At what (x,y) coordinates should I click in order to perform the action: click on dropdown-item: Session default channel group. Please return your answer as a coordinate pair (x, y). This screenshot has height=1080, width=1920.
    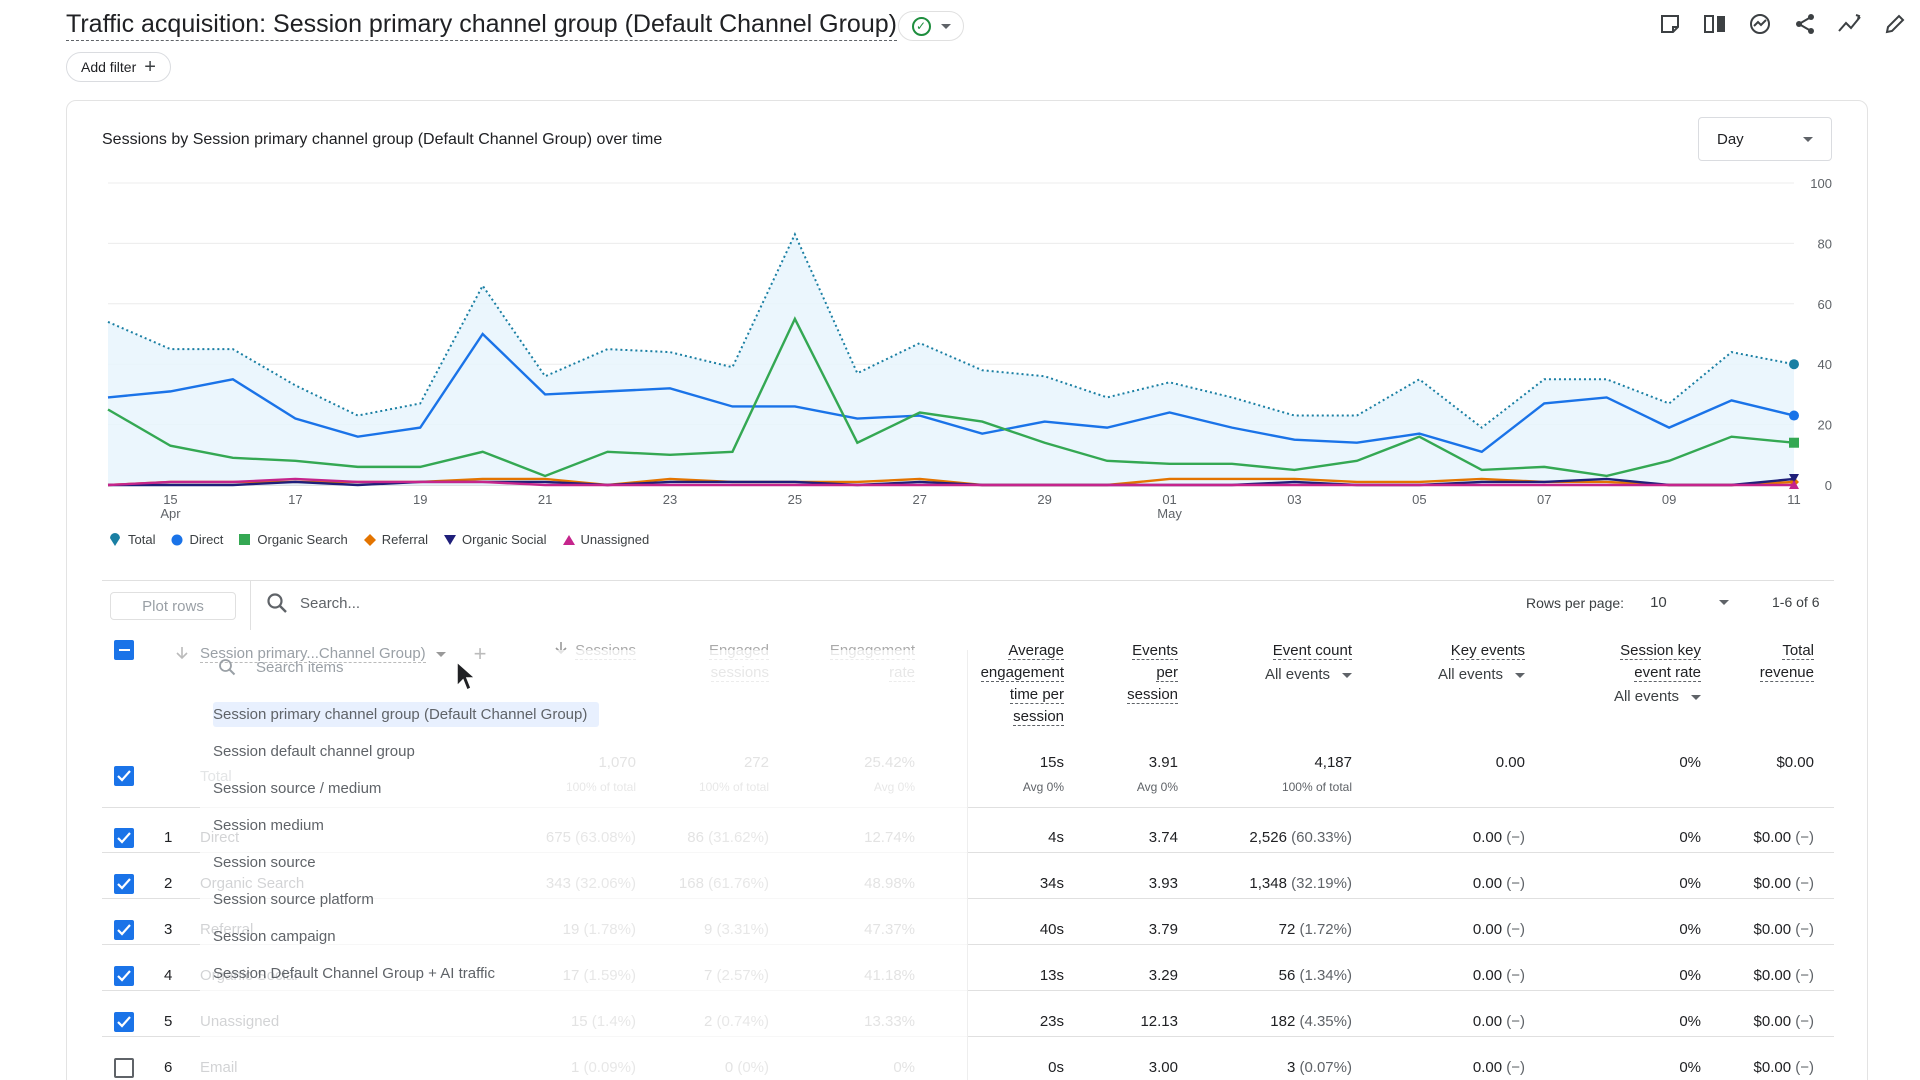
    Looking at the image, I should click on (314, 751).